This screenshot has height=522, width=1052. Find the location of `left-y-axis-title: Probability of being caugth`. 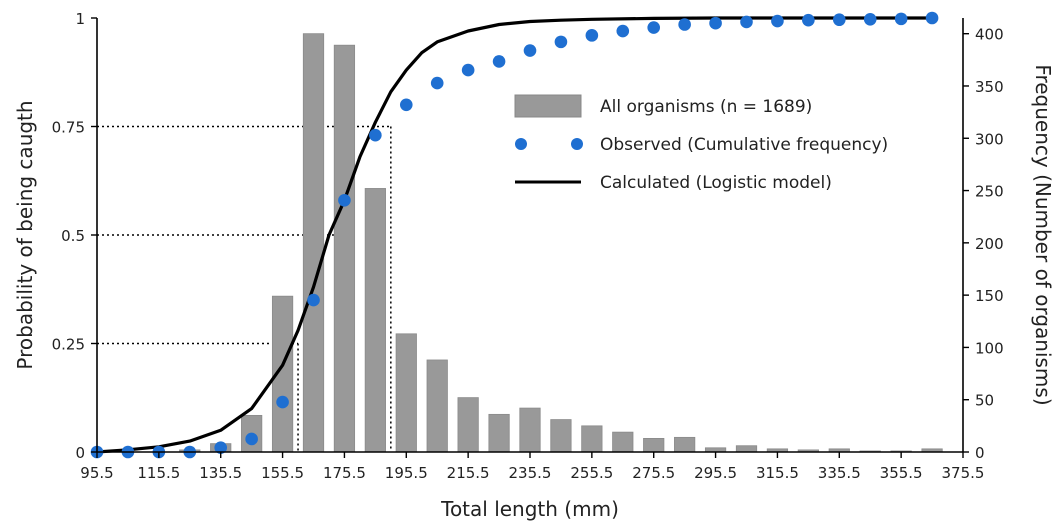

left-y-axis-title: Probability of being caugth is located at coordinates (25, 234).